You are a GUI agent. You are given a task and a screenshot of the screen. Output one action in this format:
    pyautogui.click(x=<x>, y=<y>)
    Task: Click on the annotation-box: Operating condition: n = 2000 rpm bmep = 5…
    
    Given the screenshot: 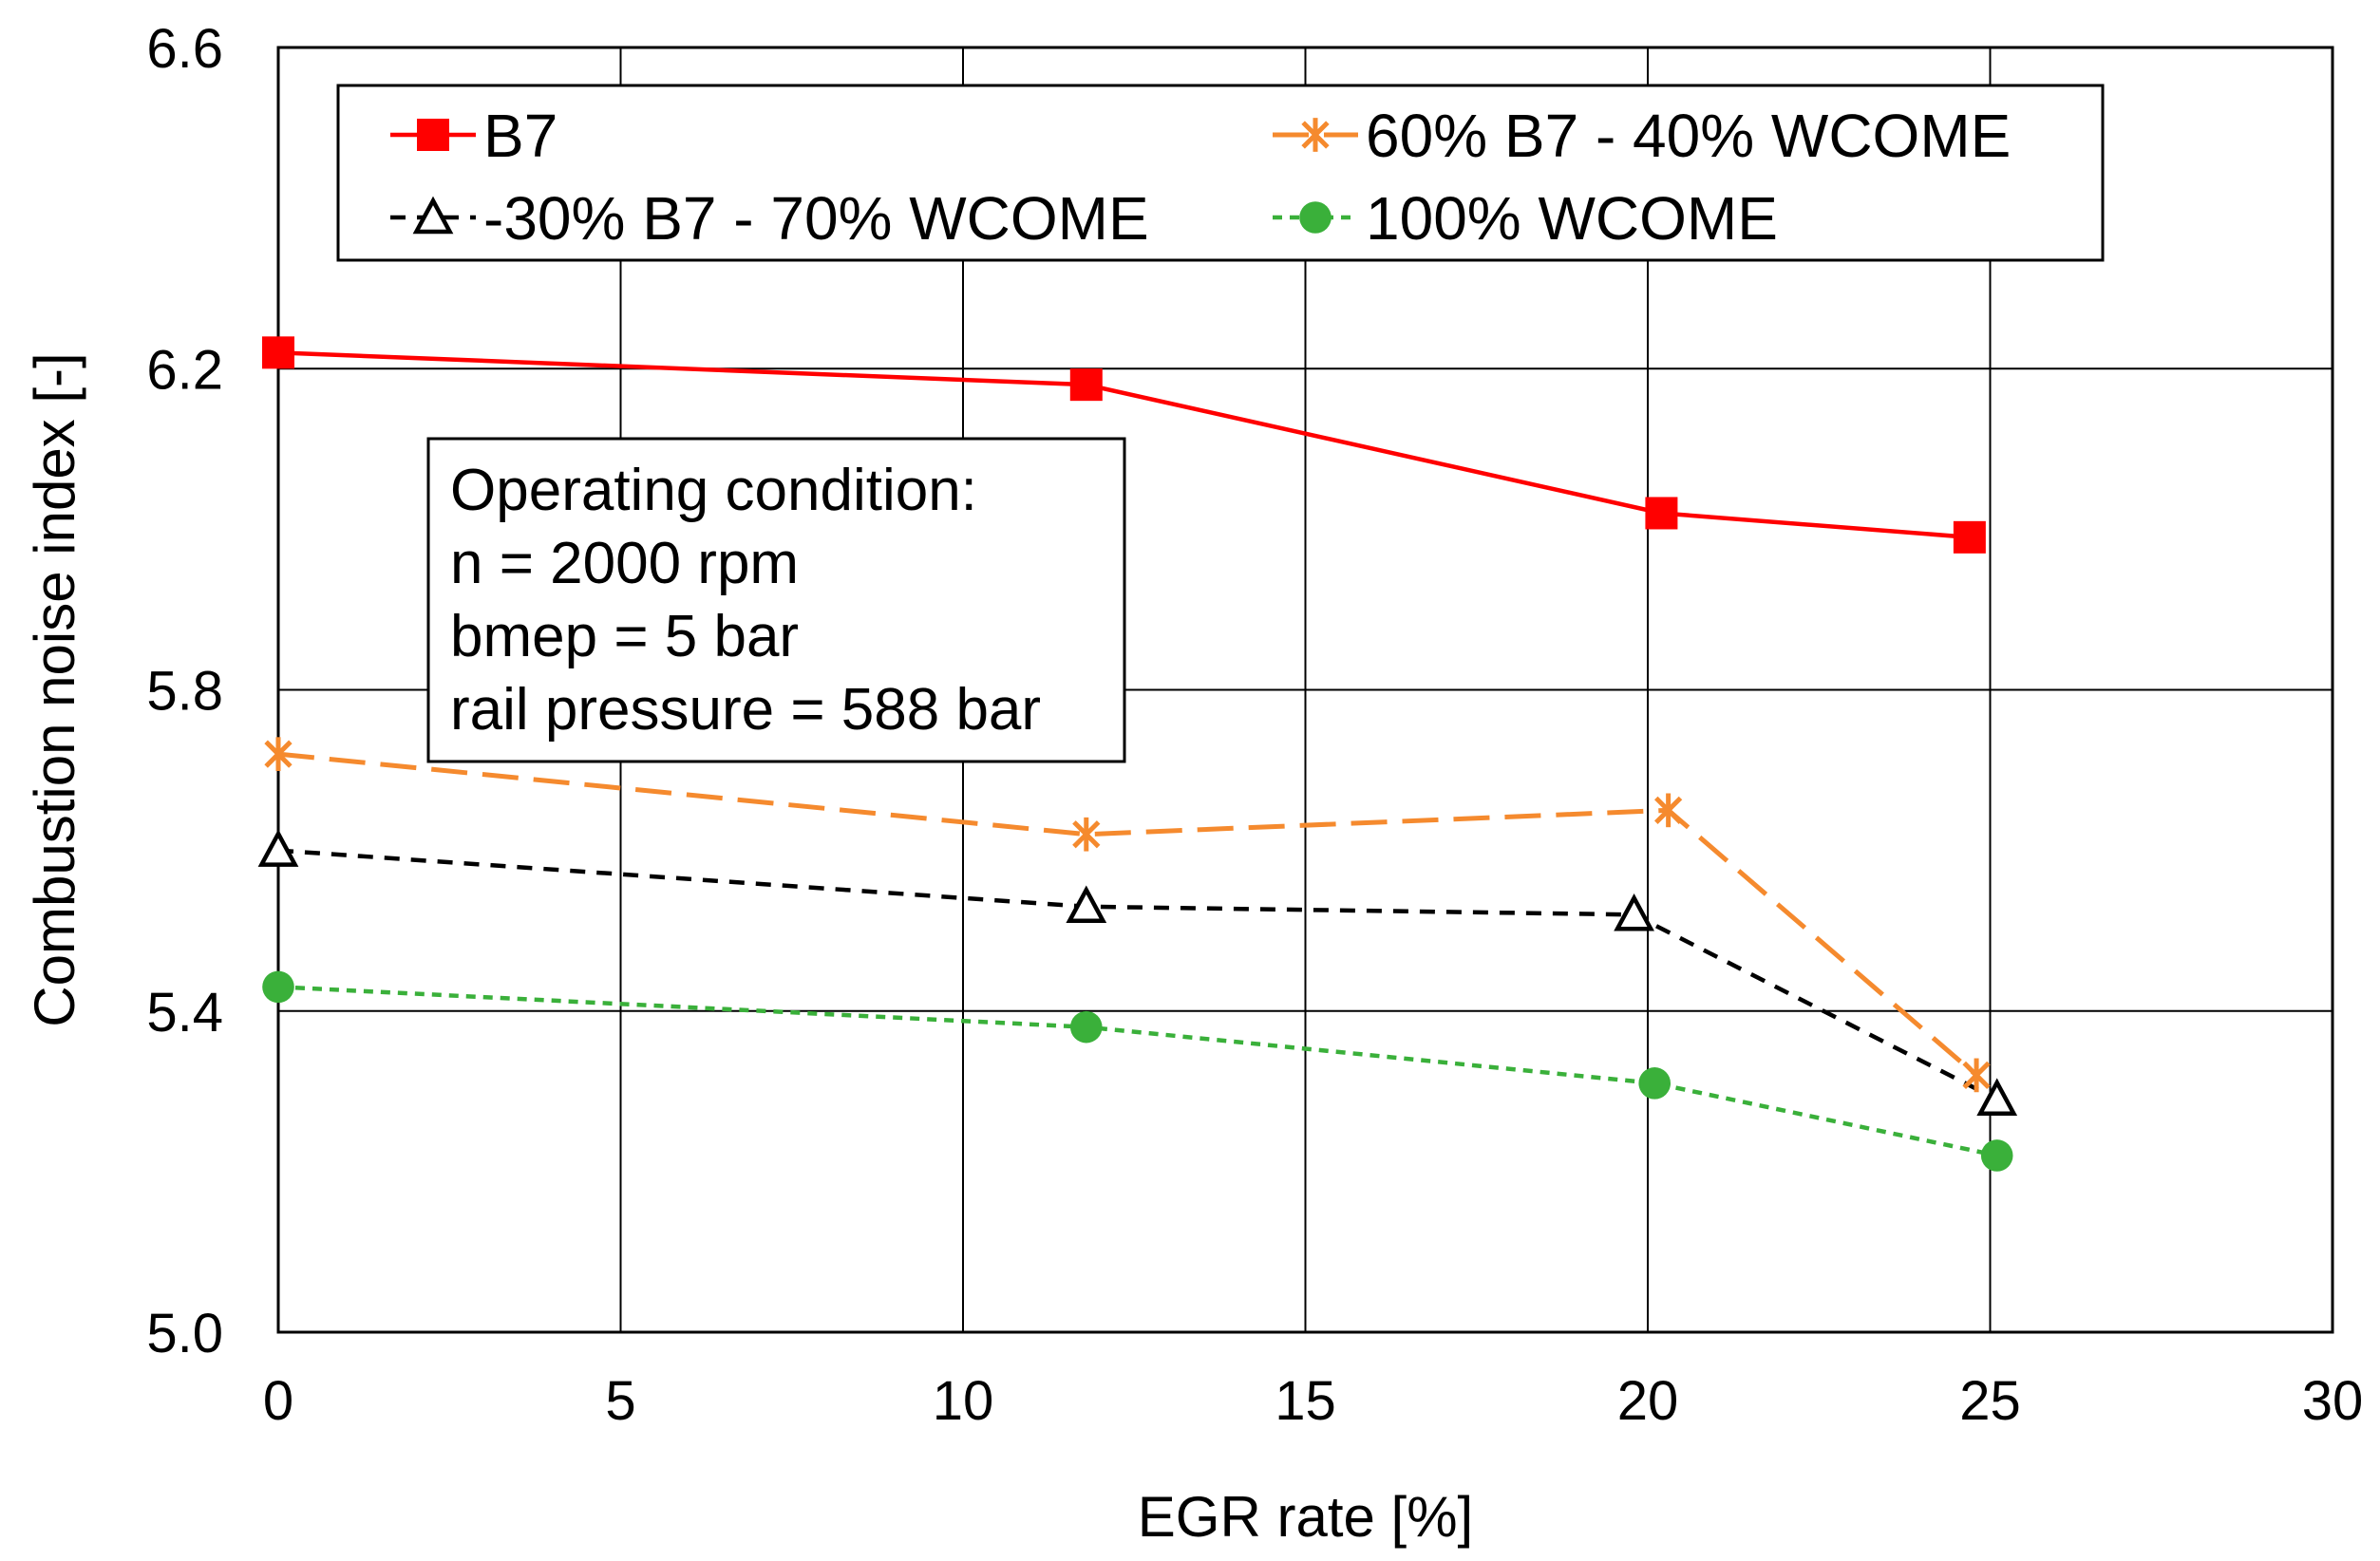 What is the action you would take?
    pyautogui.click(x=776, y=600)
    